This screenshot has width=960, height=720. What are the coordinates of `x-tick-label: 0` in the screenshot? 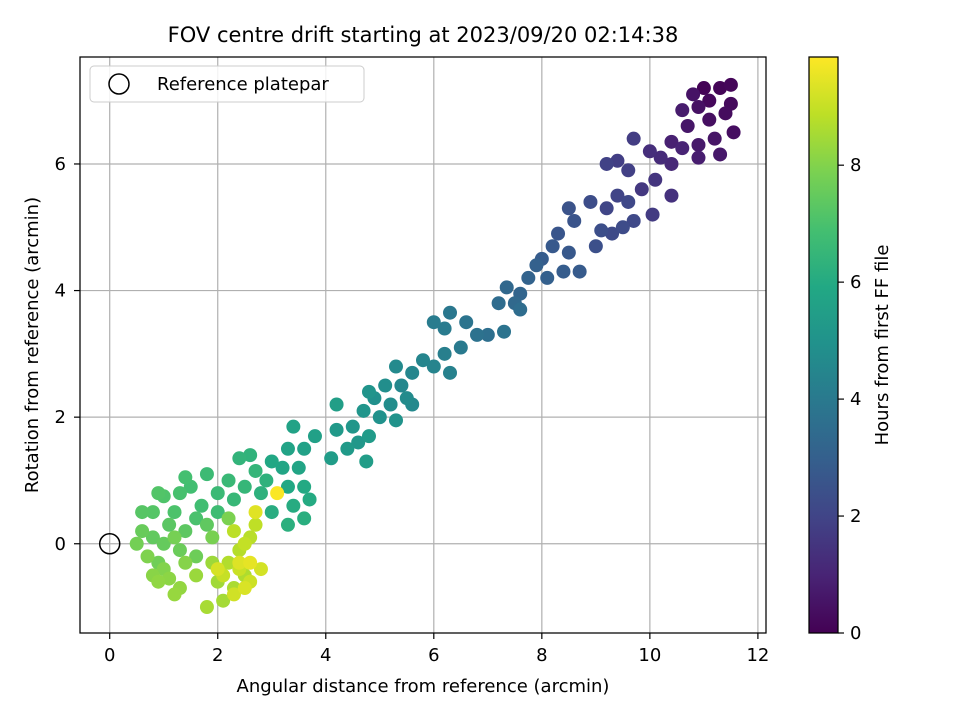 It's located at (109, 655).